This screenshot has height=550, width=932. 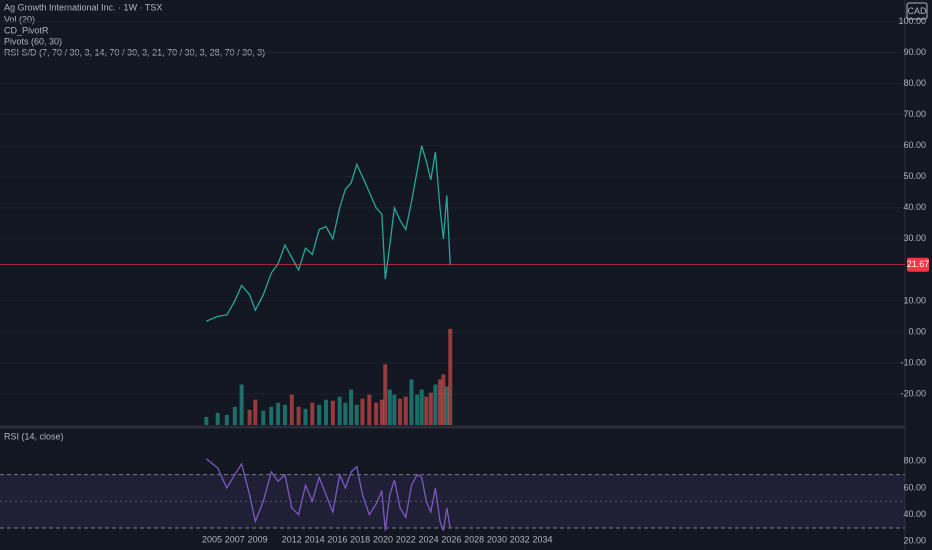 What do you see at coordinates (914, 238) in the screenshot?
I see `y-tick-label: 30.00` at bounding box center [914, 238].